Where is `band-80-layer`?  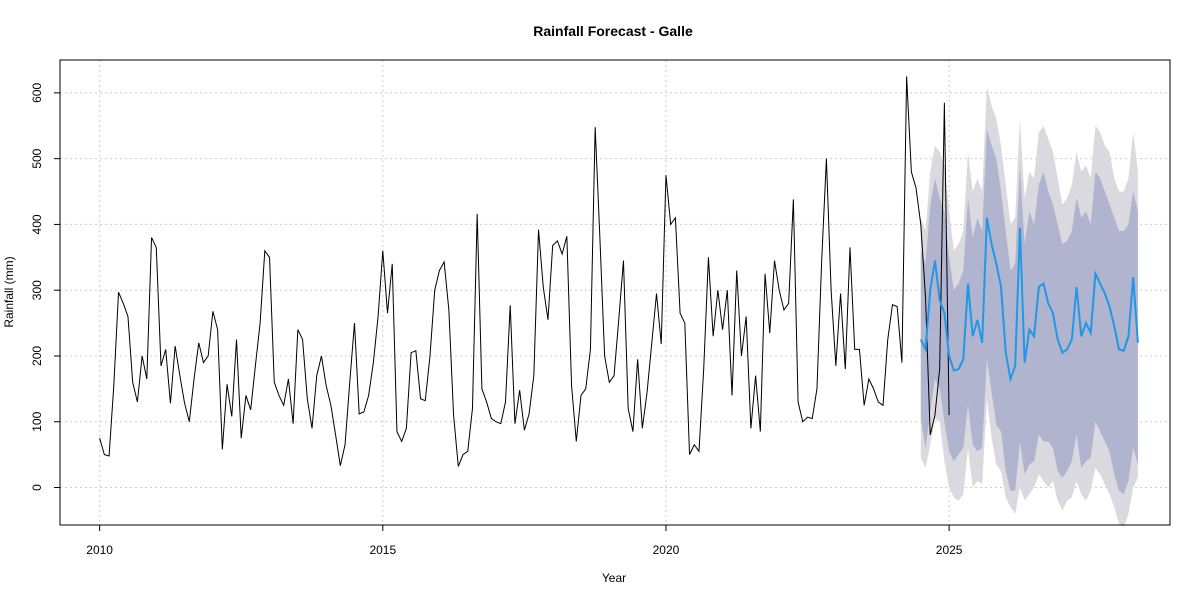 band-80-layer is located at coordinates (1029, 312).